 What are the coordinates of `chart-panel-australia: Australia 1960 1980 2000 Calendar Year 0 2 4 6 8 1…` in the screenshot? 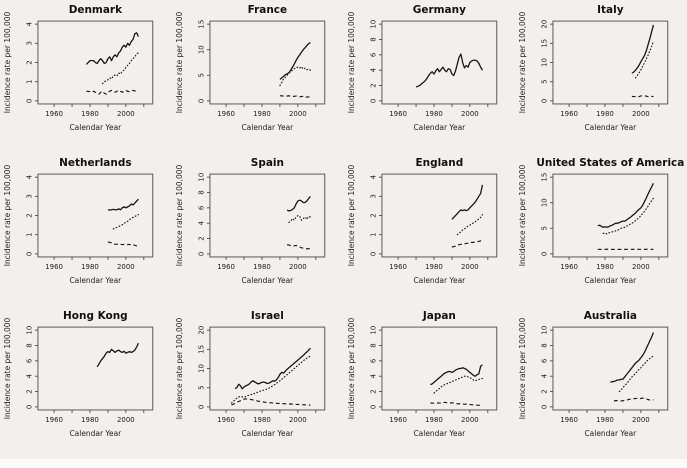 It's located at (601, 382).